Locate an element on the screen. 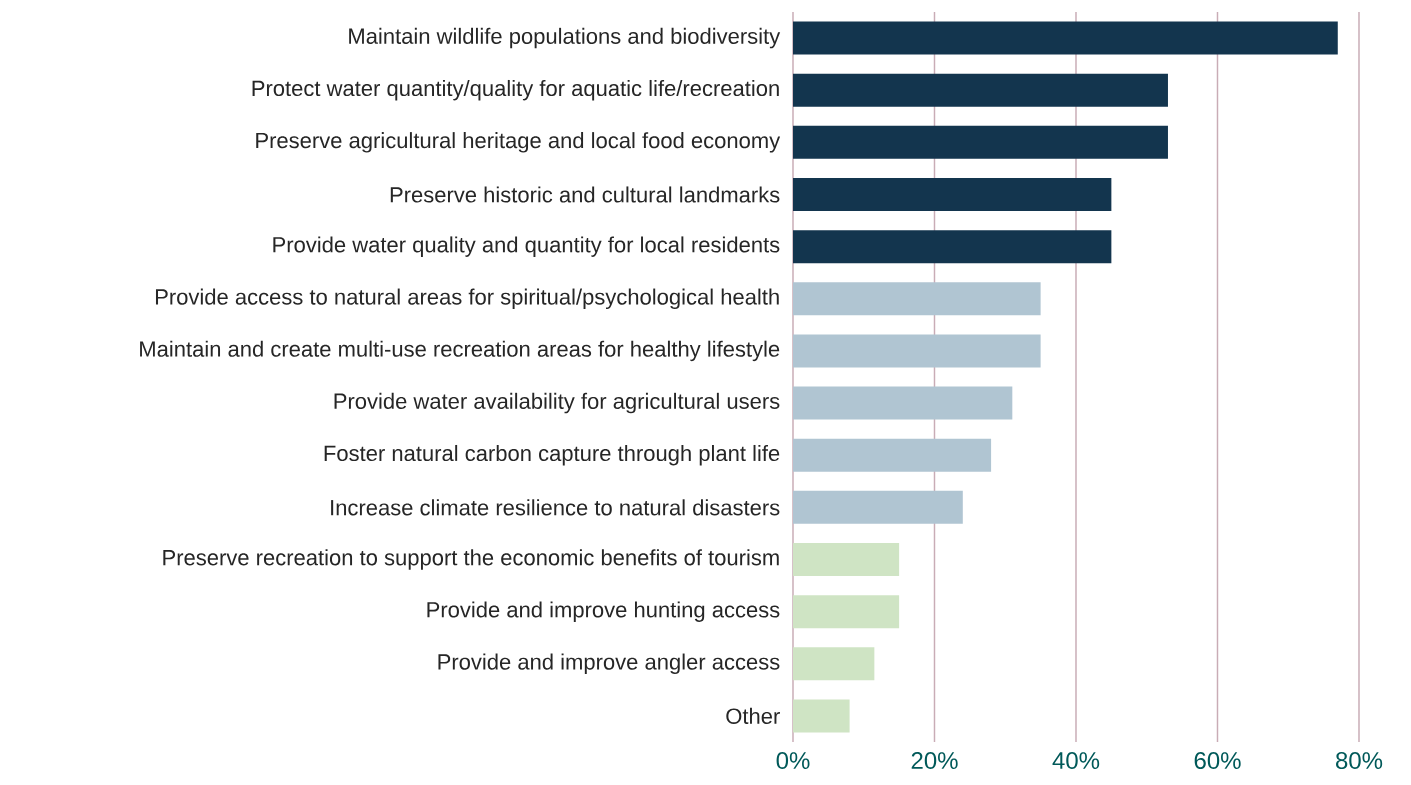 This screenshot has width=1411, height=785. y-tick-label: Increase climate resilience to natural disasters is located at coordinates (555, 507).